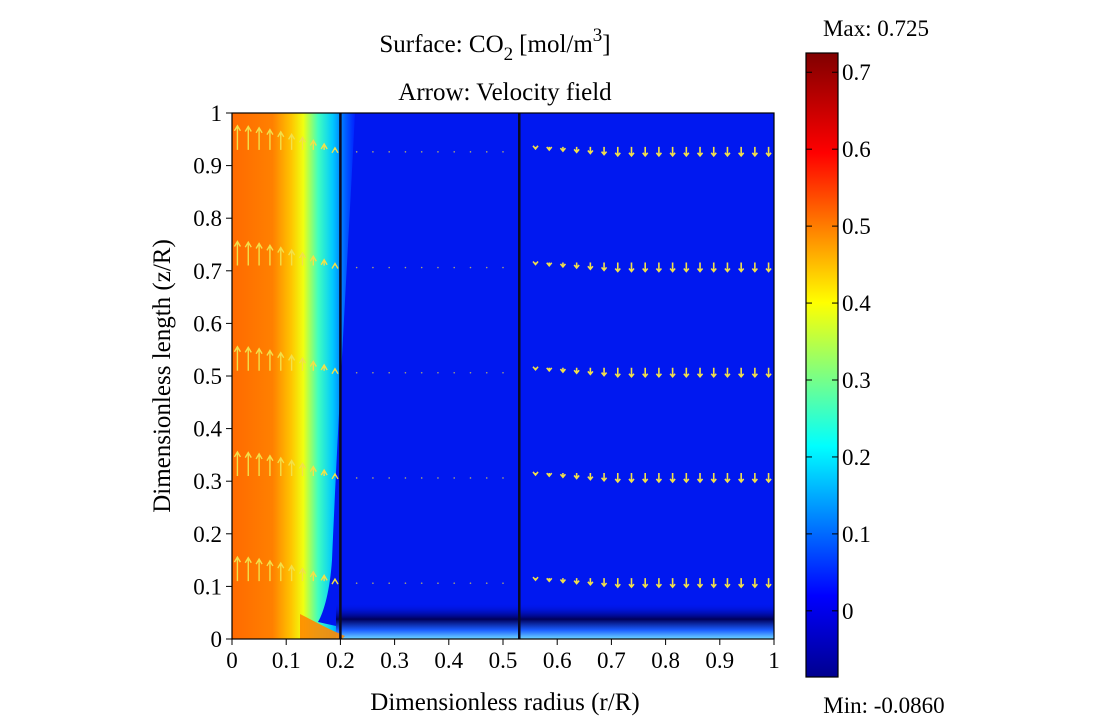 The image size is (1116, 725). I want to click on y-tick-label: 0.6, so click(207, 323).